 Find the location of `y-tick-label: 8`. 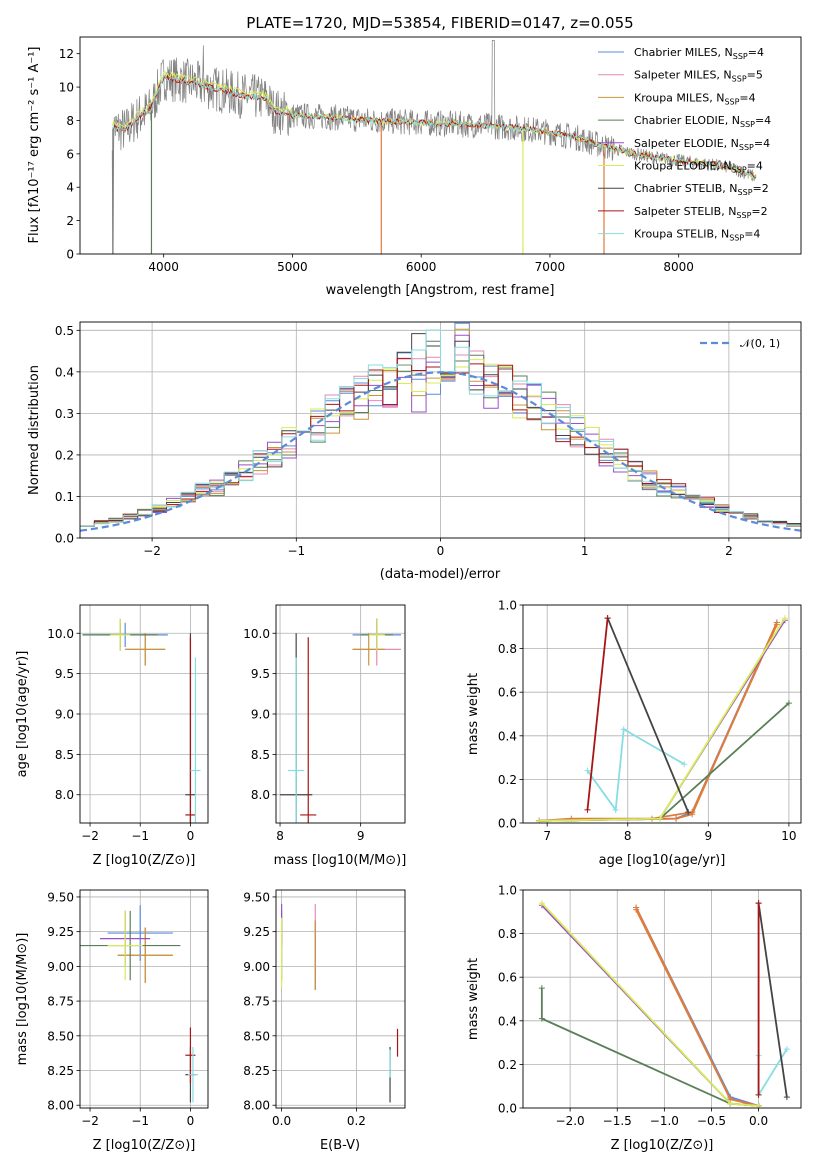

y-tick-label: 8 is located at coordinates (70, 121).